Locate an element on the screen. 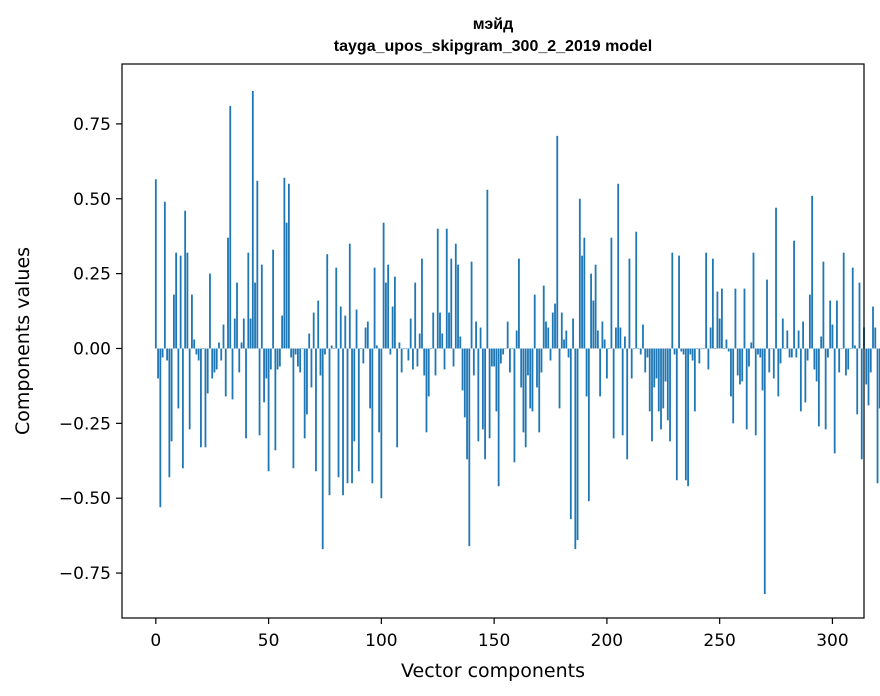  y-tick-label: 0.50 is located at coordinates (92, 200).